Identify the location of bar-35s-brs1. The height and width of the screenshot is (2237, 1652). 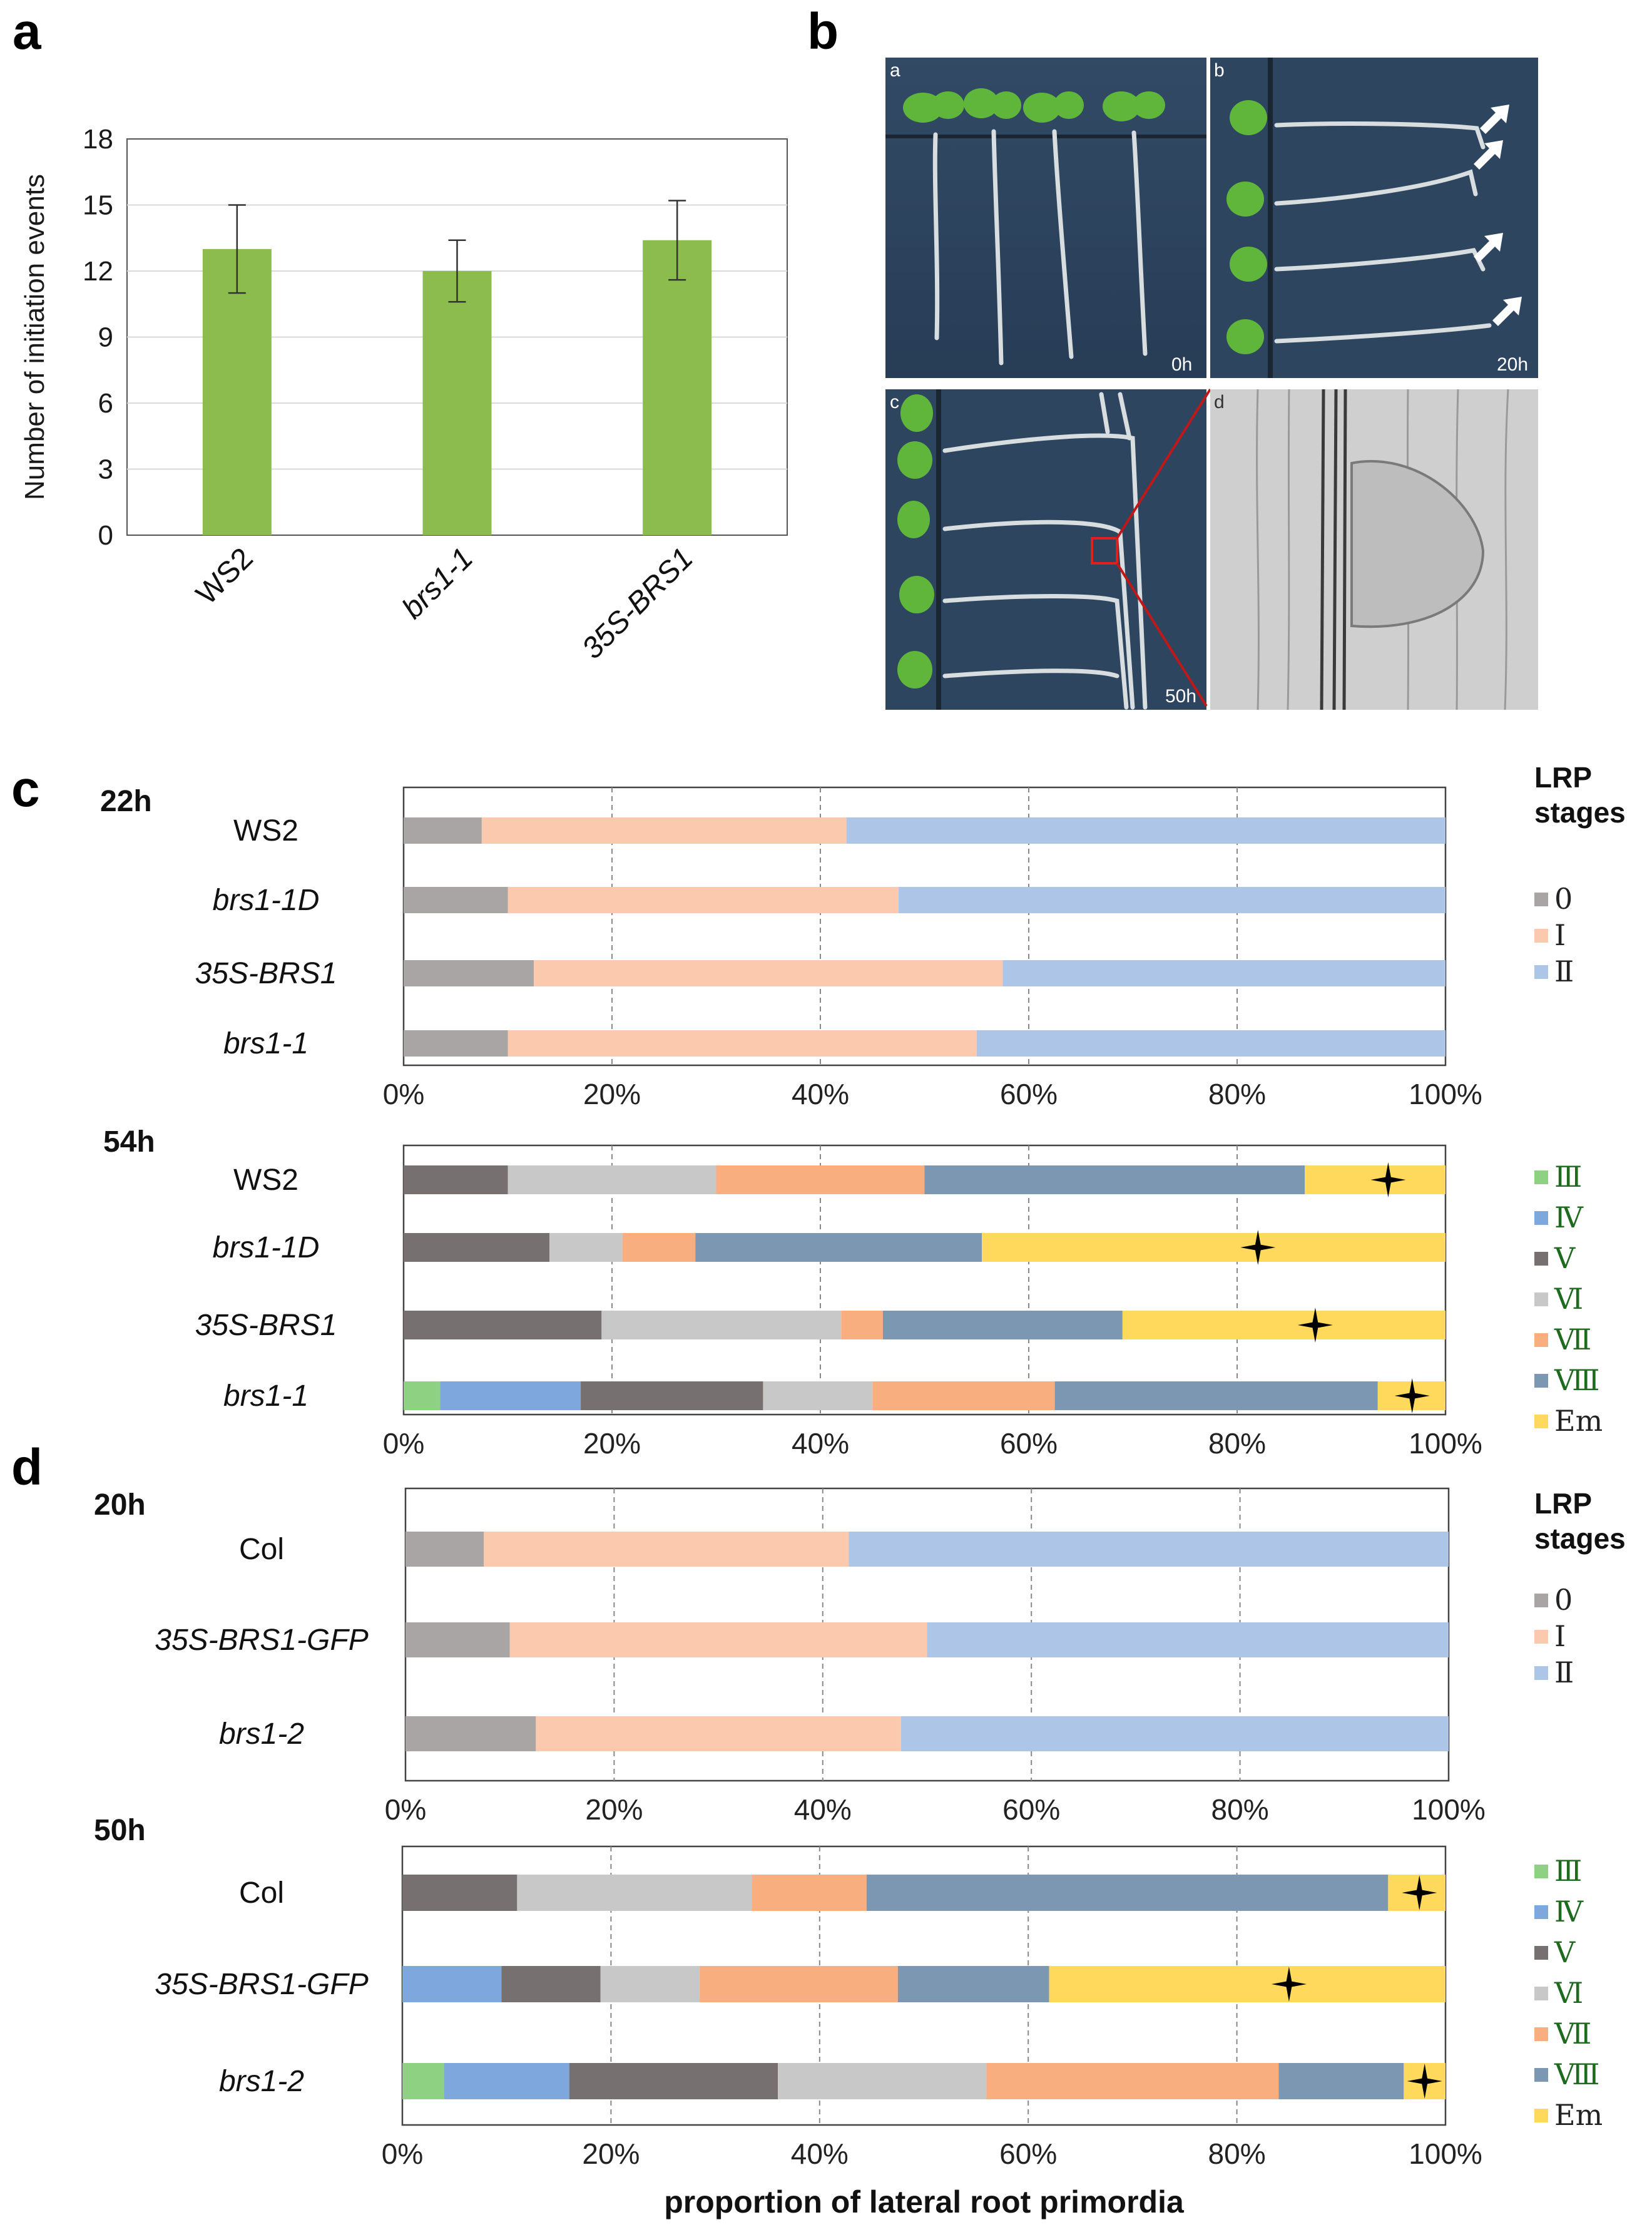
(677, 387).